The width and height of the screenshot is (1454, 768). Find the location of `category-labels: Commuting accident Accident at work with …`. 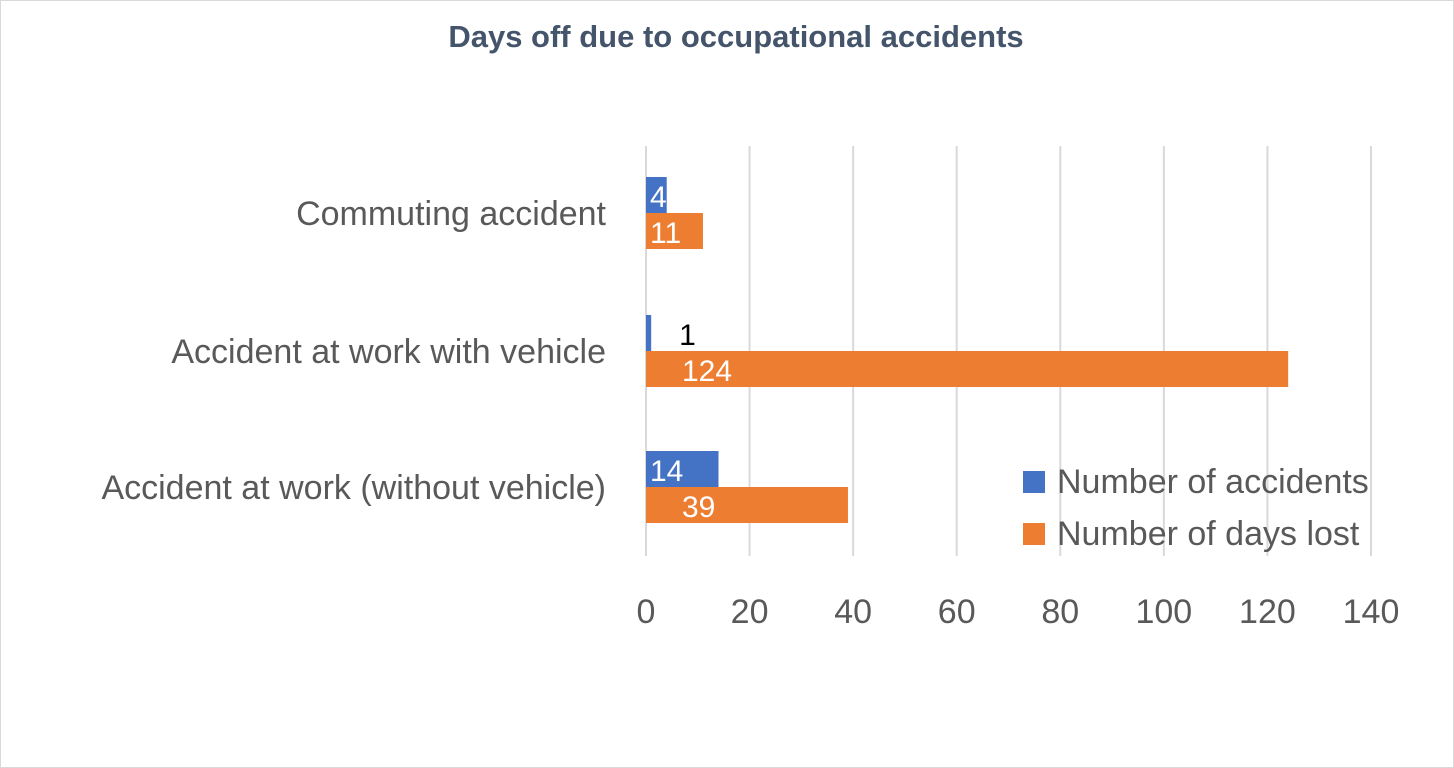

category-labels: Commuting accident Accident at work with … is located at coordinates (353, 351).